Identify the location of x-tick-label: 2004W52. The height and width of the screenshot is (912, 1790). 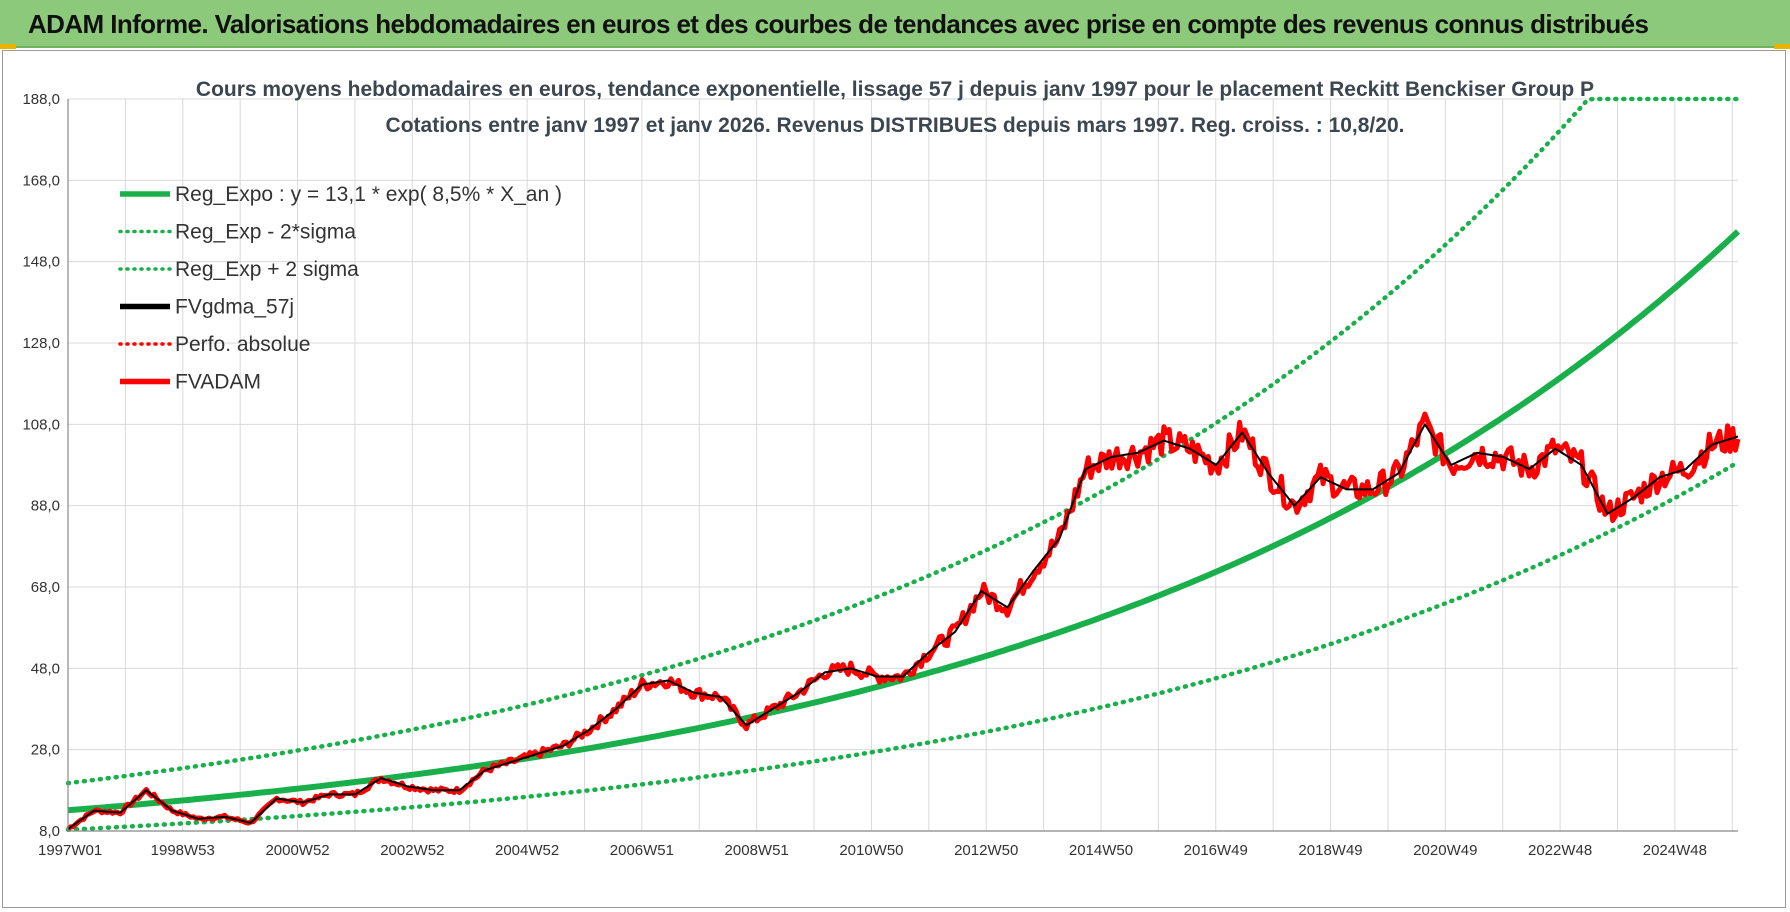
(527, 850).